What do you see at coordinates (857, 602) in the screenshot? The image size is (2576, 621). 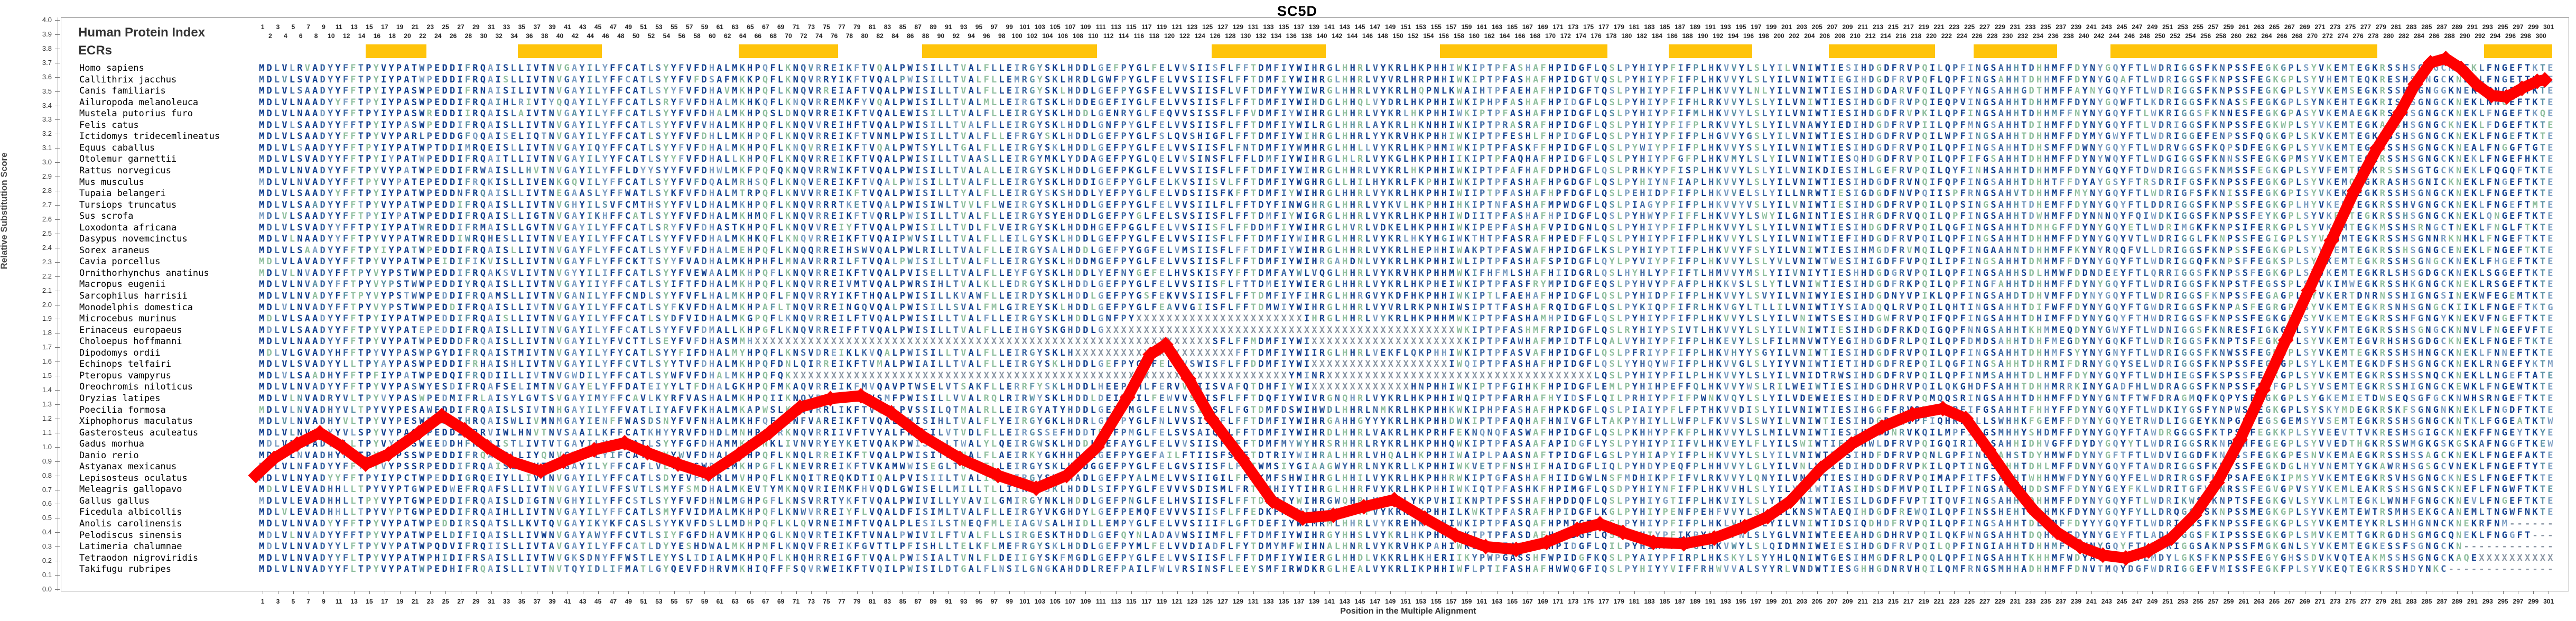 I see `bottom-position-number: 79` at bounding box center [857, 602].